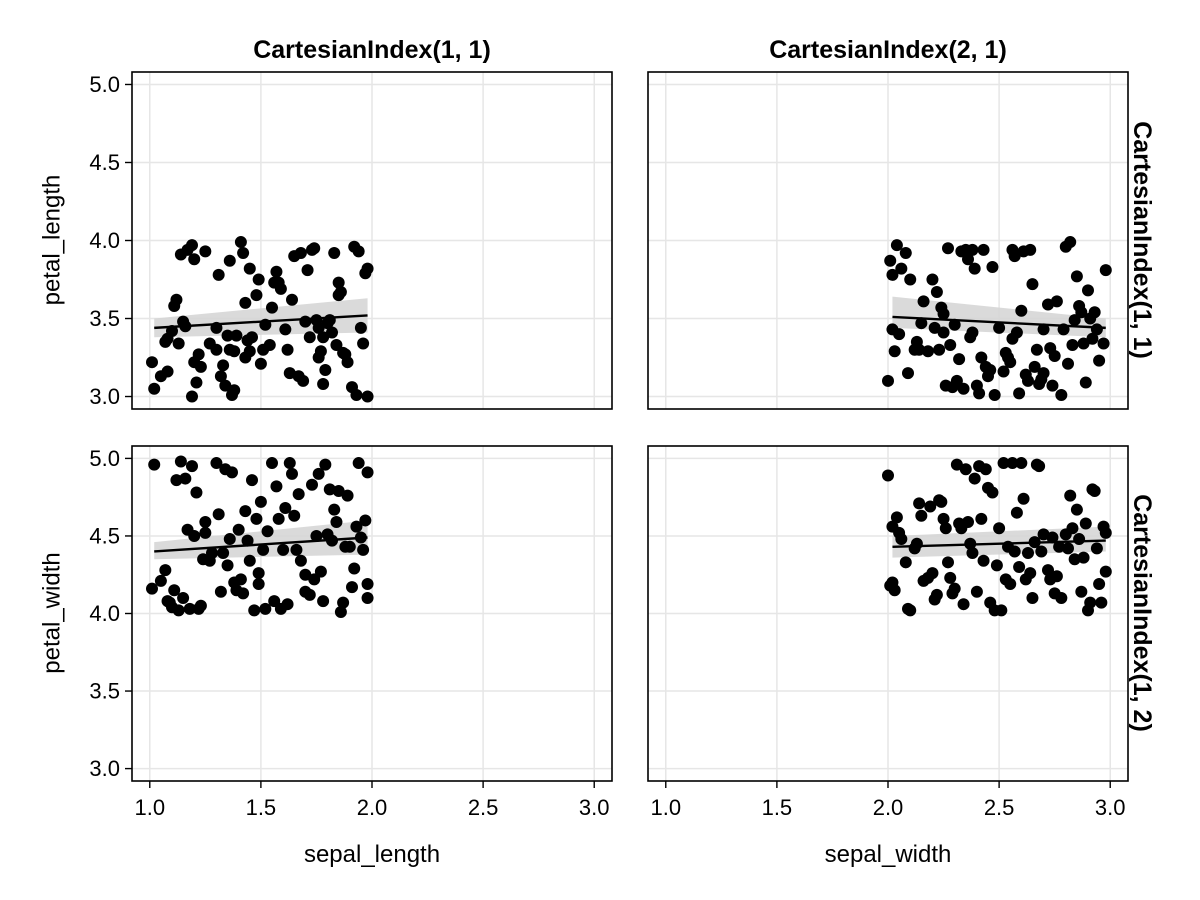 The width and height of the screenshot is (1200, 900). Describe the element at coordinates (52, 240) in the screenshot. I see `y-axis-label-row-1: petal_length` at that location.